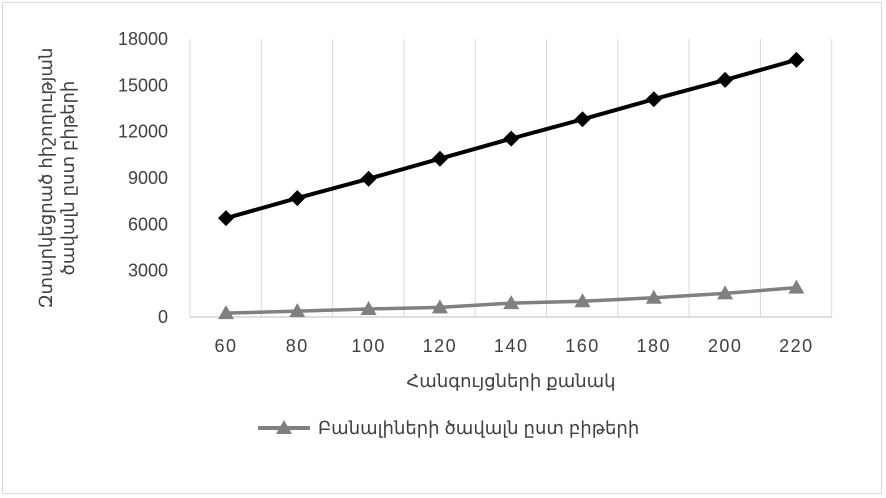 The image size is (886, 498). What do you see at coordinates (163, 317) in the screenshot?
I see `y-tick-label: 0` at bounding box center [163, 317].